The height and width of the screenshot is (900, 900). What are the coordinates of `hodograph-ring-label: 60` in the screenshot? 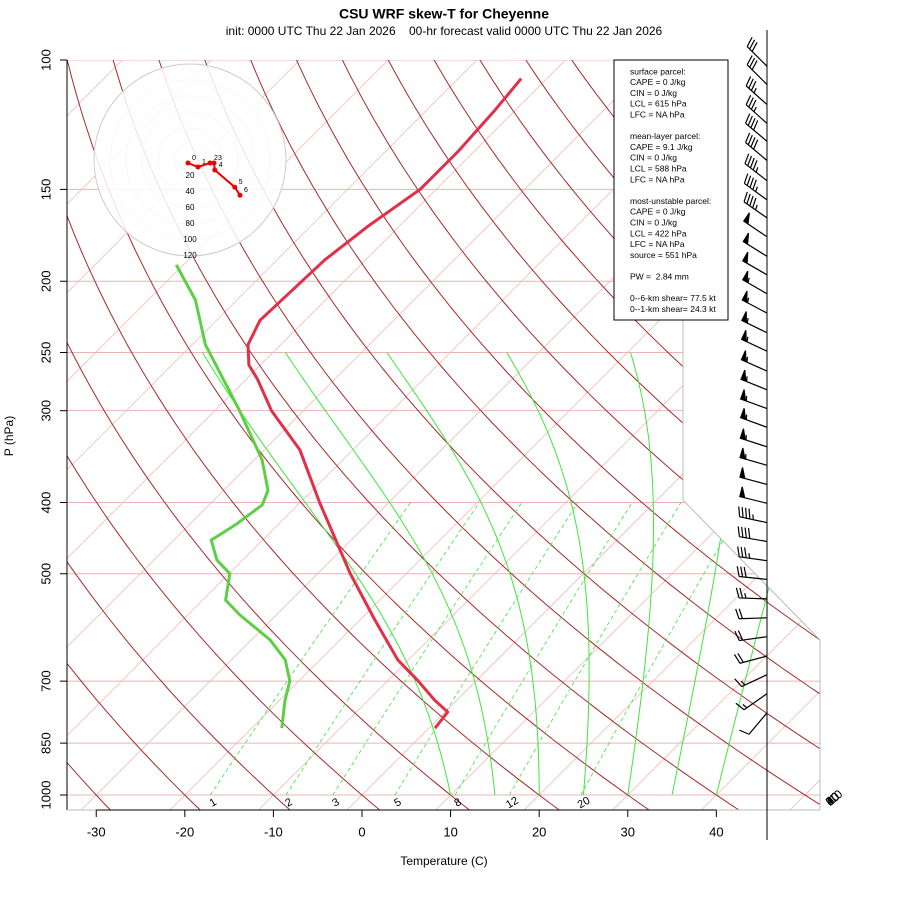 It's located at (190, 207).